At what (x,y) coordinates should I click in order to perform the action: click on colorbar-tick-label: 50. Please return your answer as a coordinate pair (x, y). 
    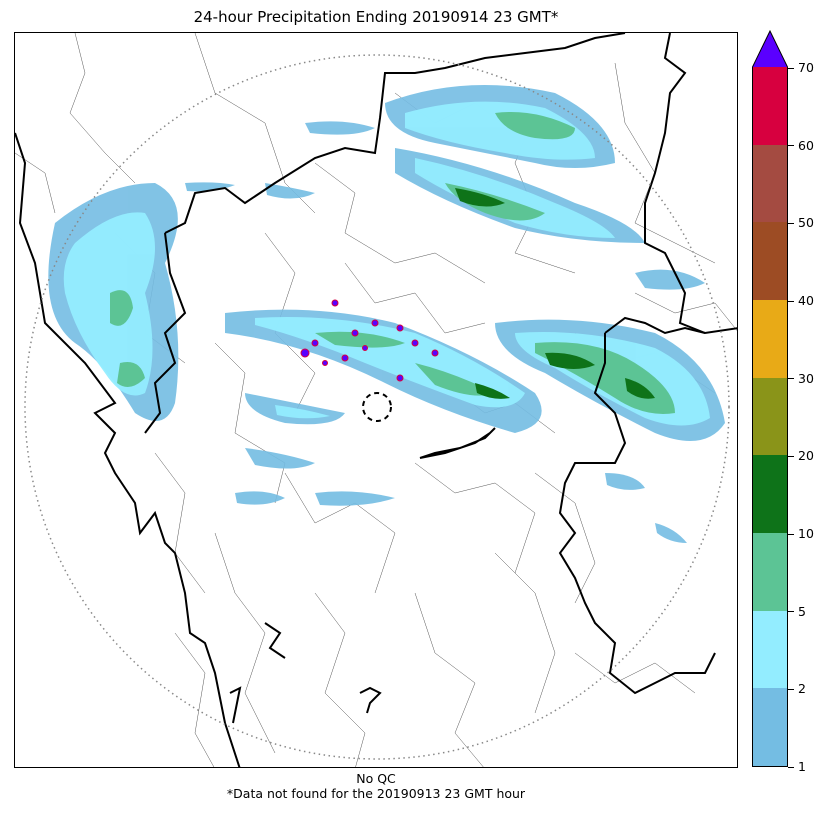
    Looking at the image, I should click on (806, 223).